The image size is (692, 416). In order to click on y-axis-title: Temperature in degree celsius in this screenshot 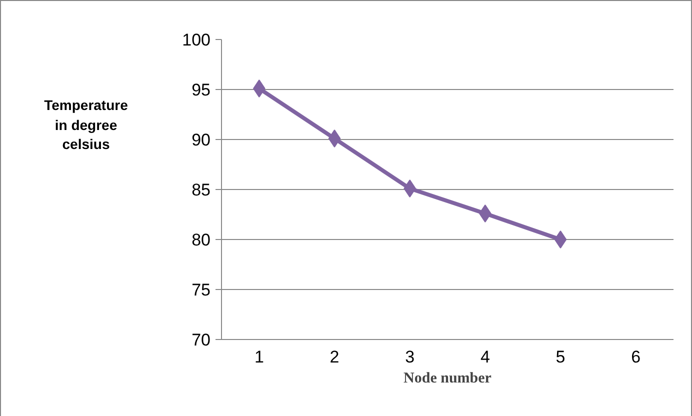, I will do `click(86, 125)`.